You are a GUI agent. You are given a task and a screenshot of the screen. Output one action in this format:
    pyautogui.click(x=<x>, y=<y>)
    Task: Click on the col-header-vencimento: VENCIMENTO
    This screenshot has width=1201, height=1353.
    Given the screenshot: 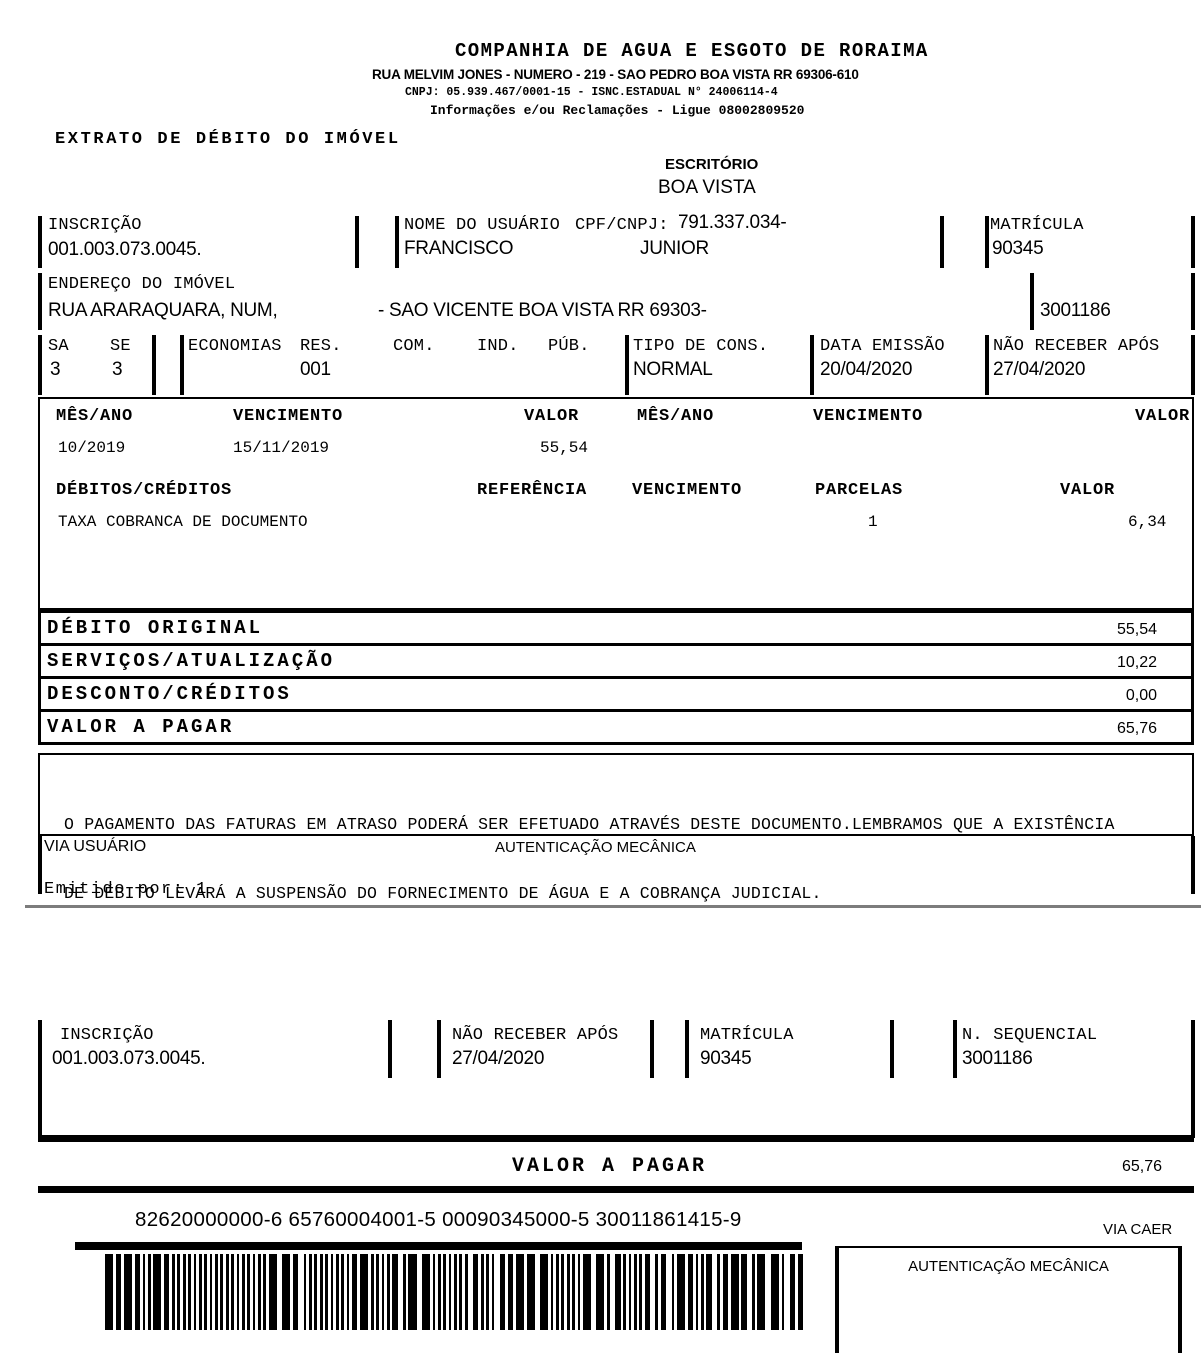 What is the action you would take?
    pyautogui.click(x=288, y=416)
    